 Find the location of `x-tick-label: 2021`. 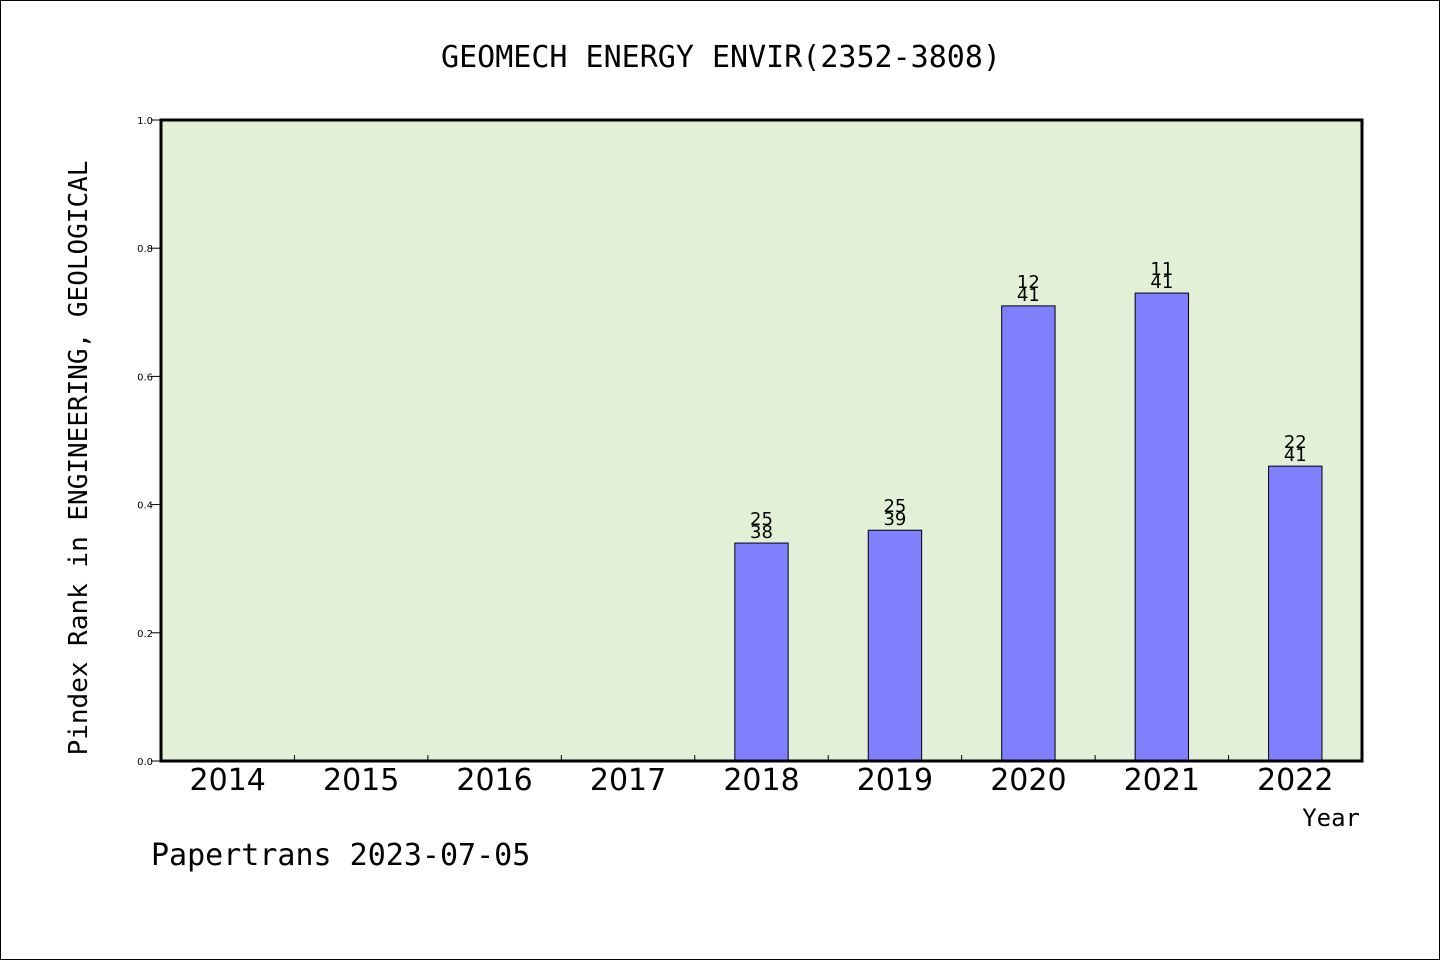

x-tick-label: 2021 is located at coordinates (1162, 780).